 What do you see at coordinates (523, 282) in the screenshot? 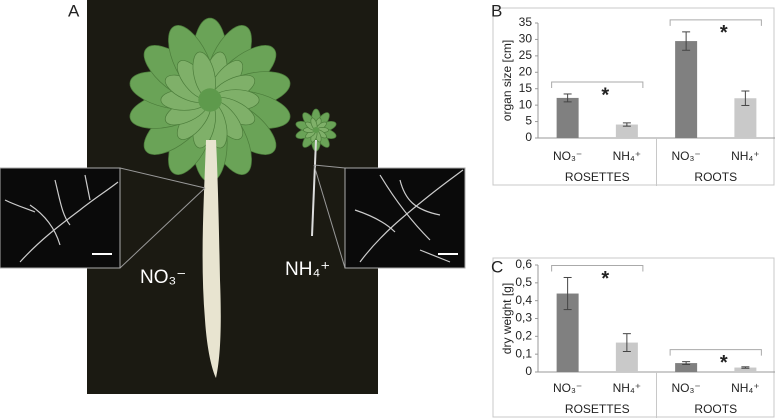
I see `y-tick-label: 0,5` at bounding box center [523, 282].